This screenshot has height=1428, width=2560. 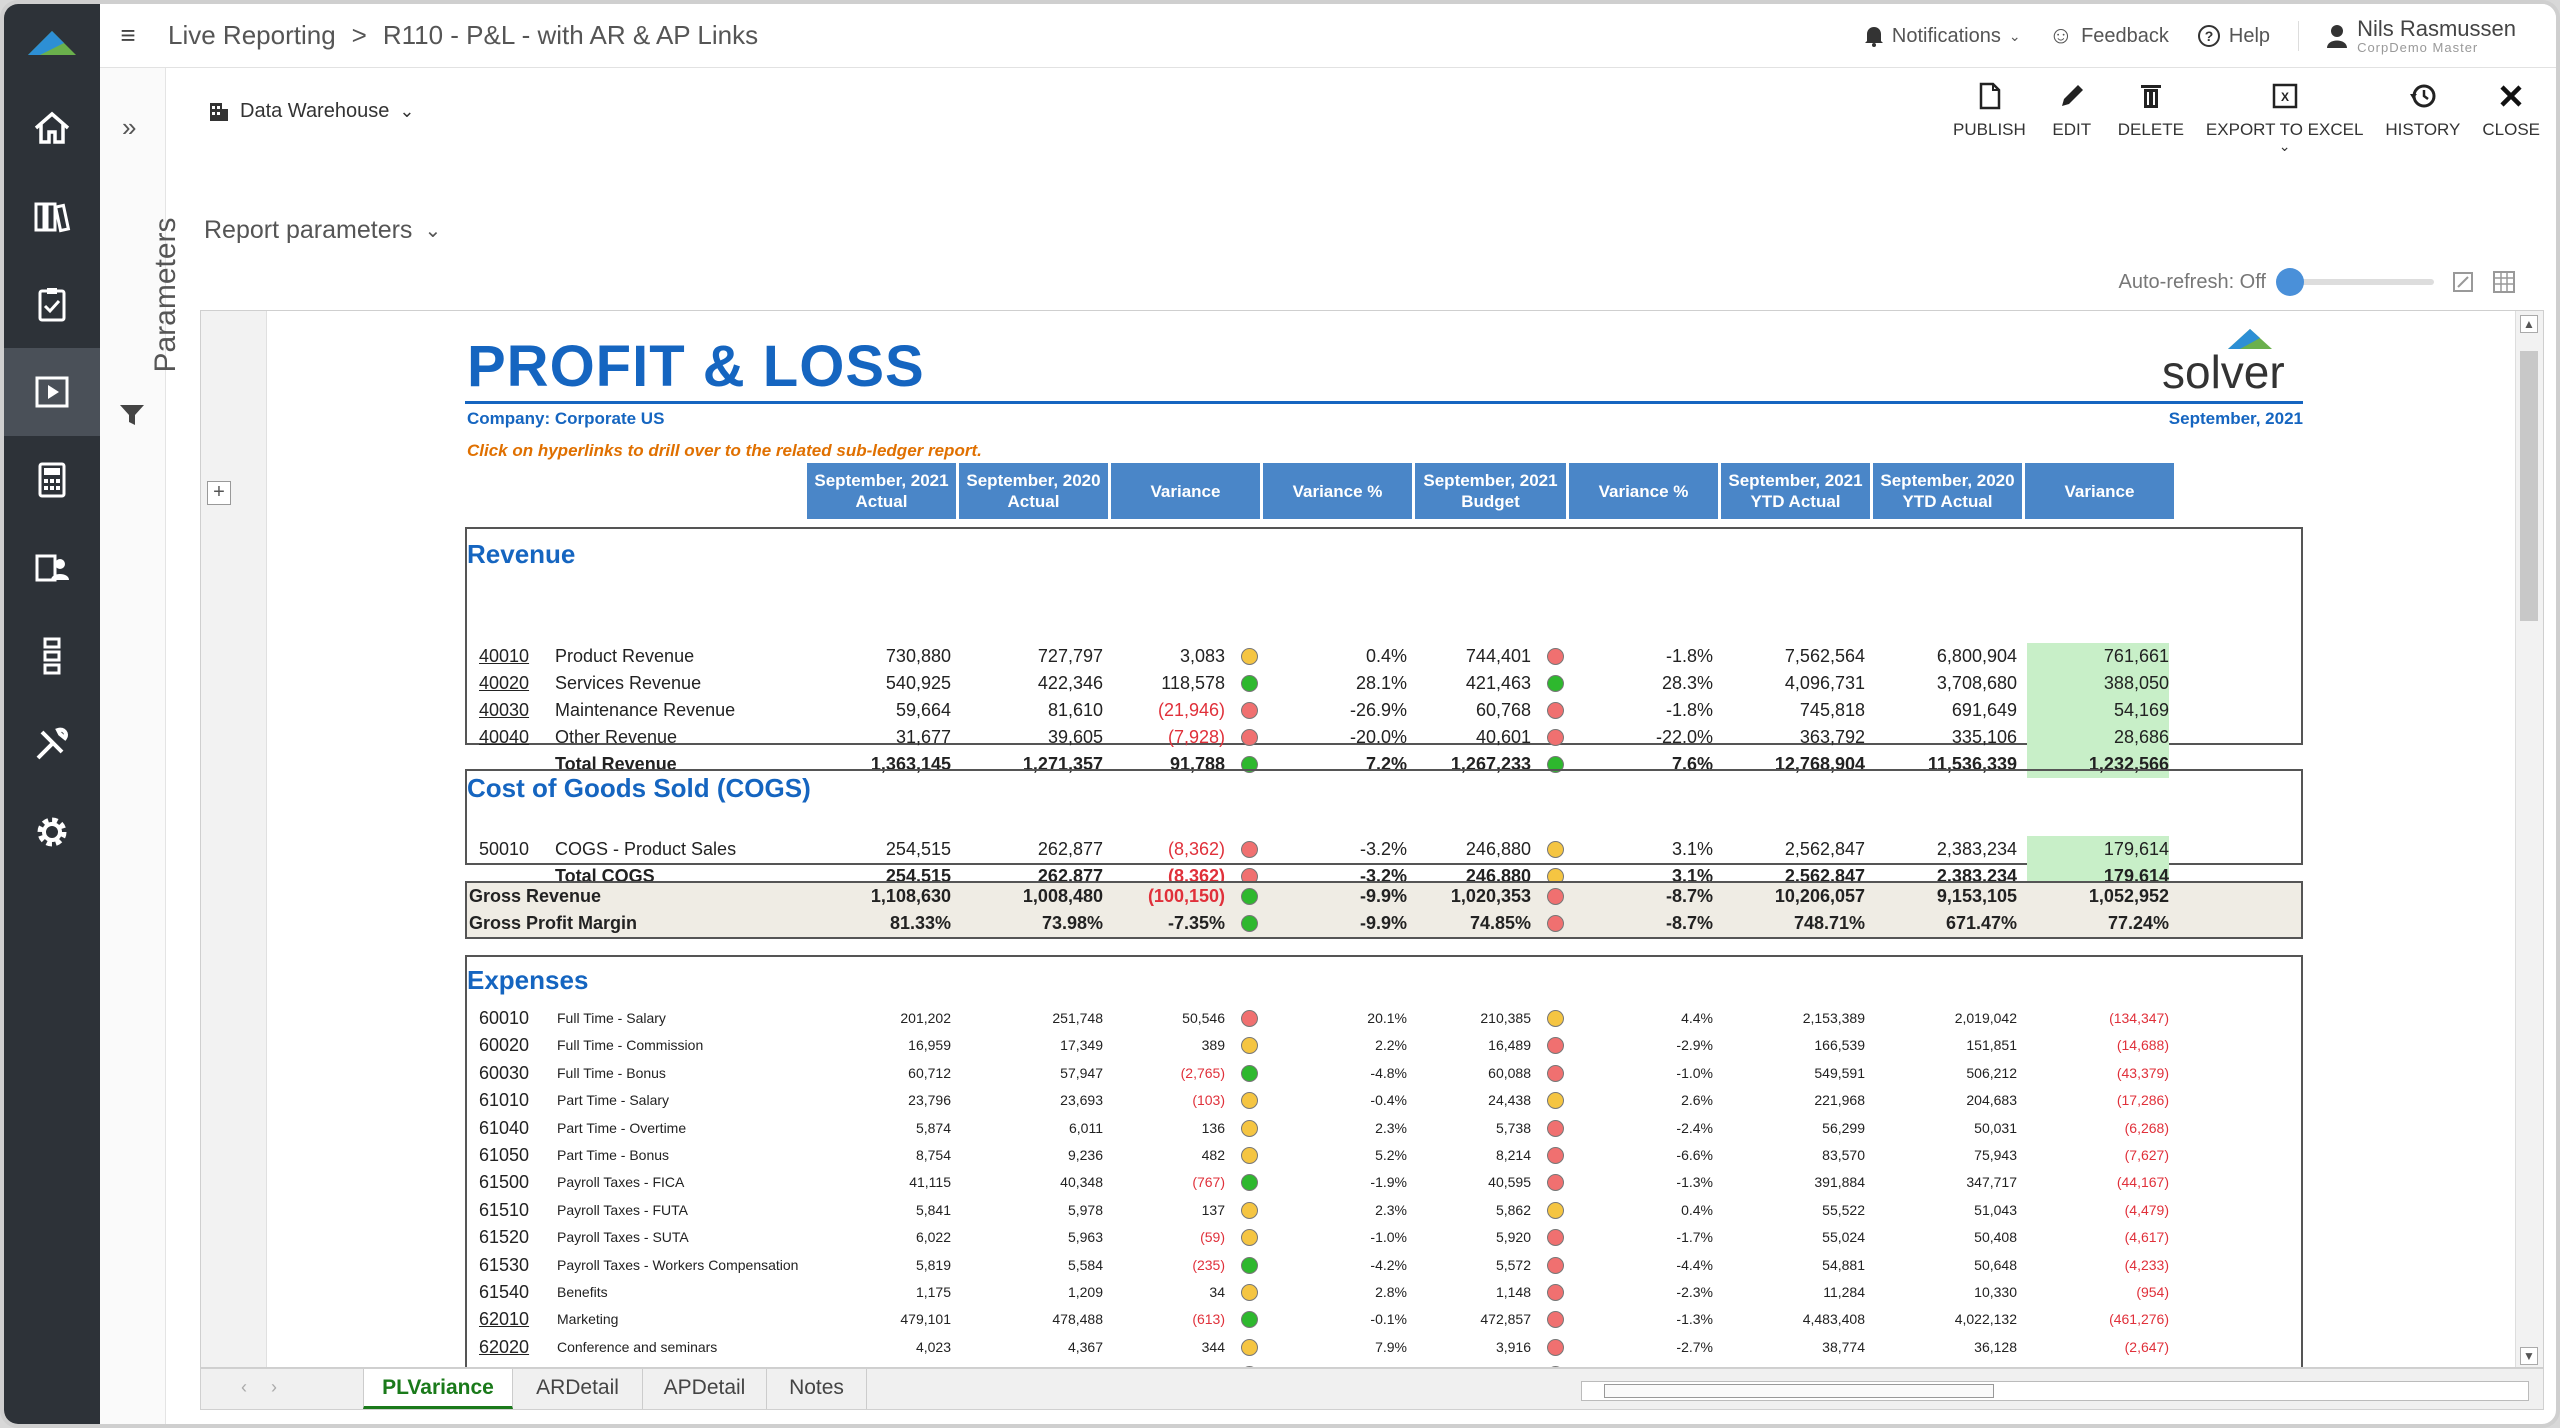 What do you see at coordinates (504, 683) in the screenshot?
I see `account-code: 40020` at bounding box center [504, 683].